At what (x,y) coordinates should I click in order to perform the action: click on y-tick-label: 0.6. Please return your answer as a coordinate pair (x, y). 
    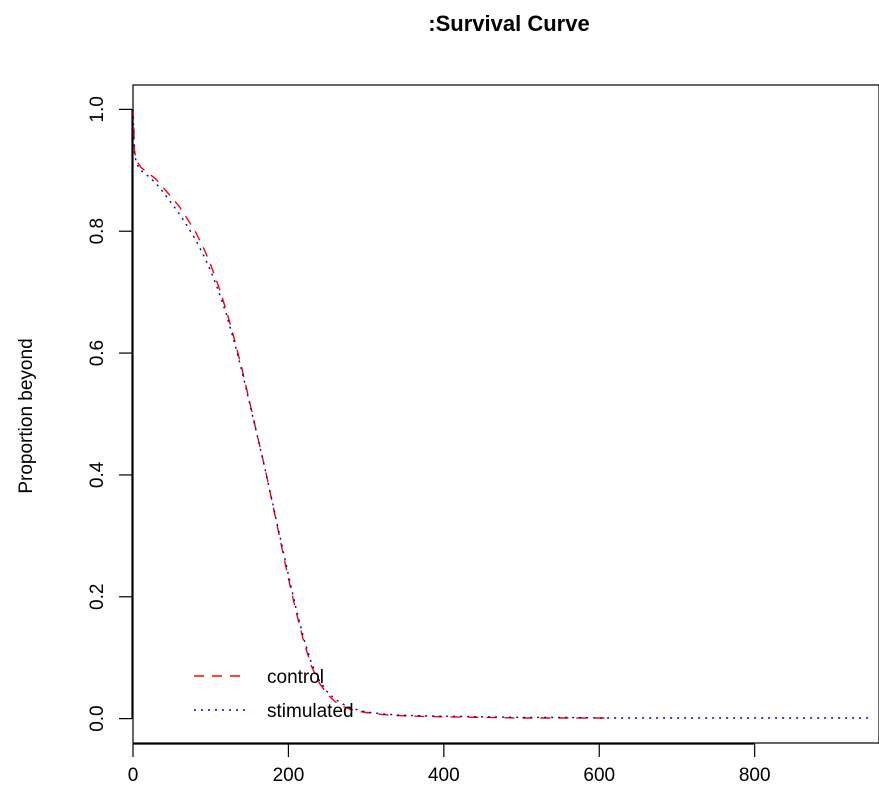
    Looking at the image, I should click on (97, 353).